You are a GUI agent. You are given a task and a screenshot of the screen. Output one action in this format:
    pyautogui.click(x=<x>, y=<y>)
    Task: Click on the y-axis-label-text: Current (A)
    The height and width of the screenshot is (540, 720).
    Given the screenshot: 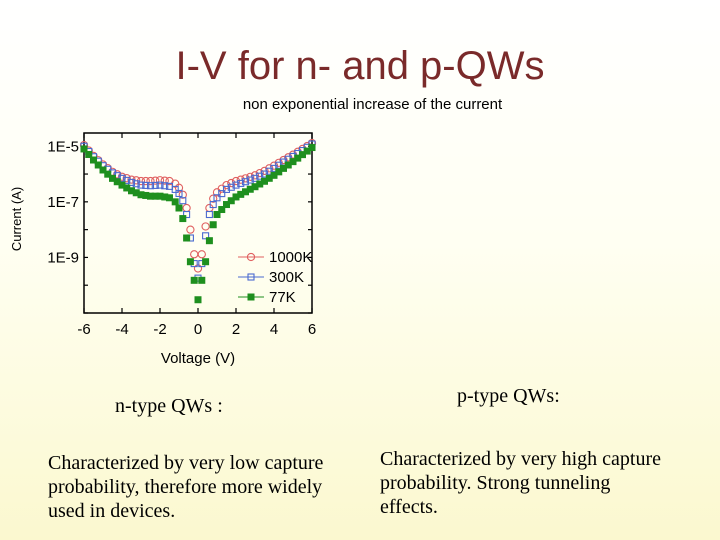 What is the action you would take?
    pyautogui.click(x=16, y=219)
    